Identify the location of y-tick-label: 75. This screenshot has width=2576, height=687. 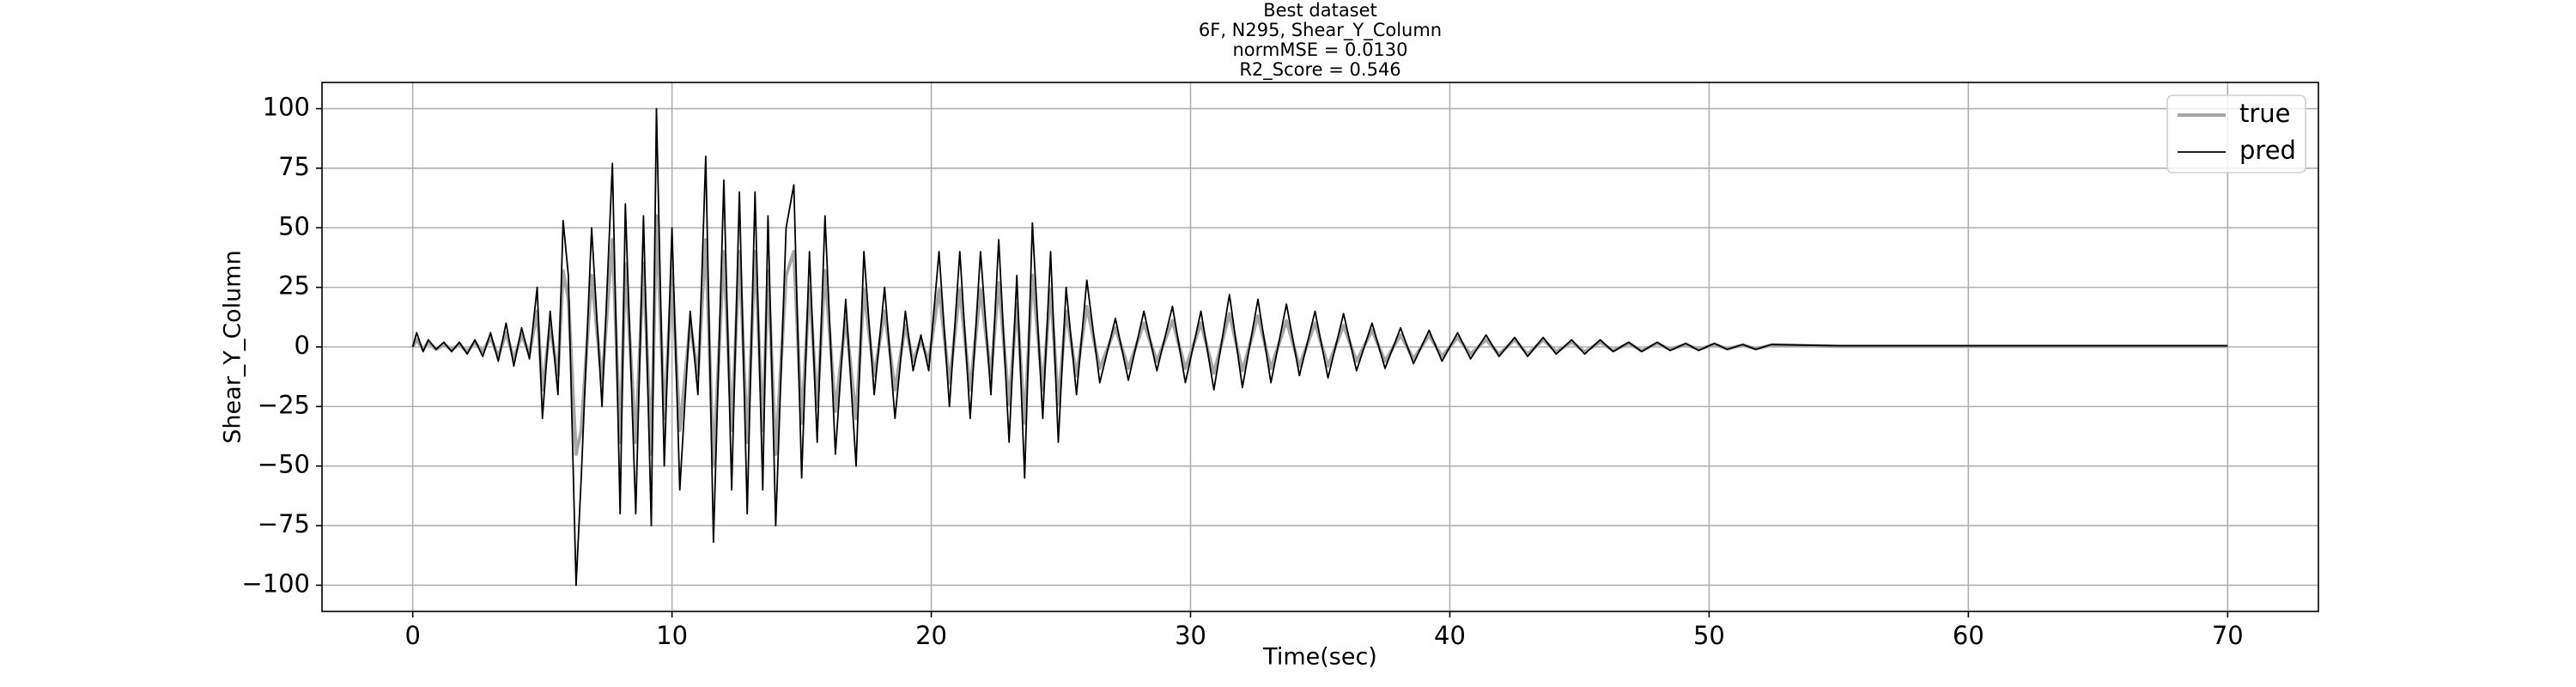
(294, 166).